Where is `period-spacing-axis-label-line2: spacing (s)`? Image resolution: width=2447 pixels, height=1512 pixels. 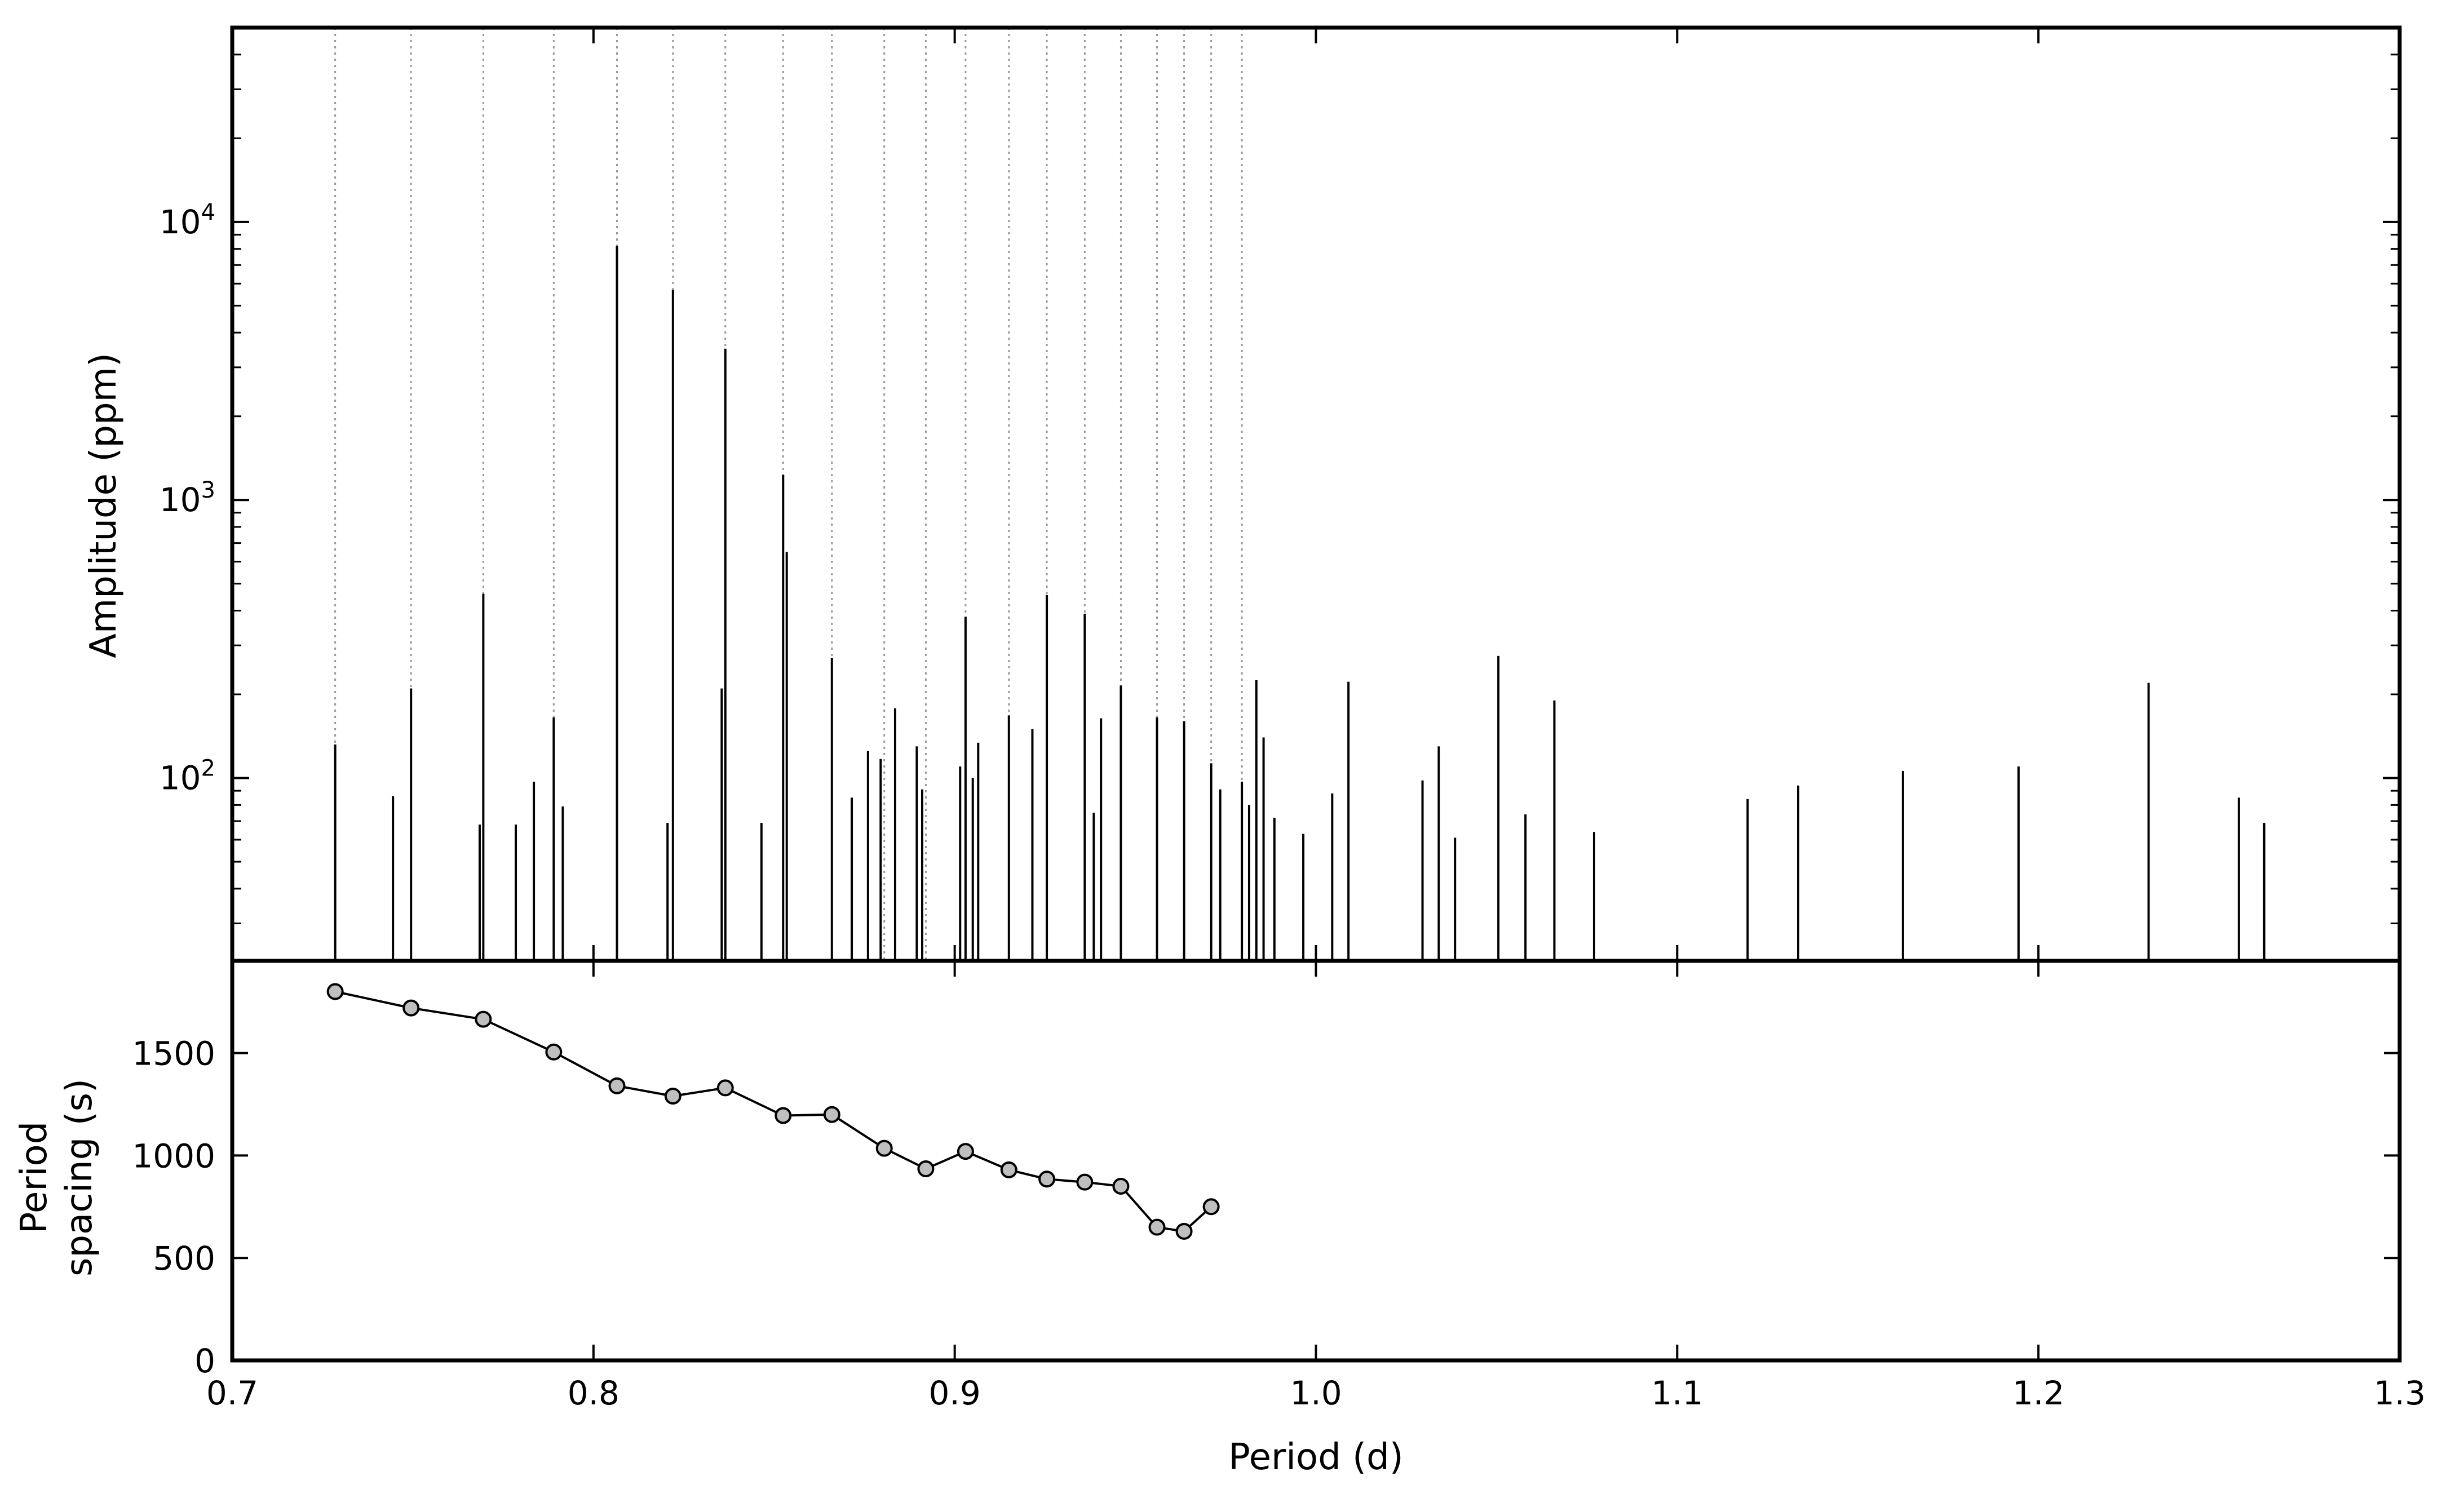
period-spacing-axis-label-line2: spacing (s) is located at coordinates (80, 1177).